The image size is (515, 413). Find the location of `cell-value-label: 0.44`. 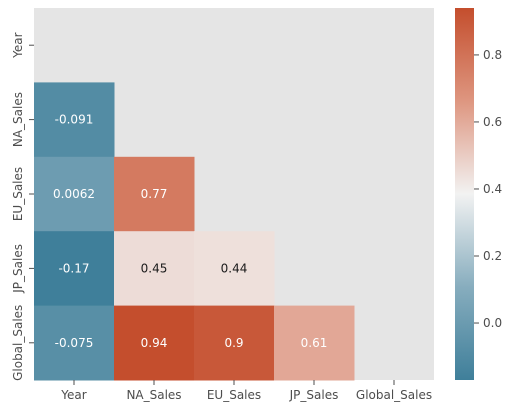

cell-value-label: 0.44 is located at coordinates (234, 268).